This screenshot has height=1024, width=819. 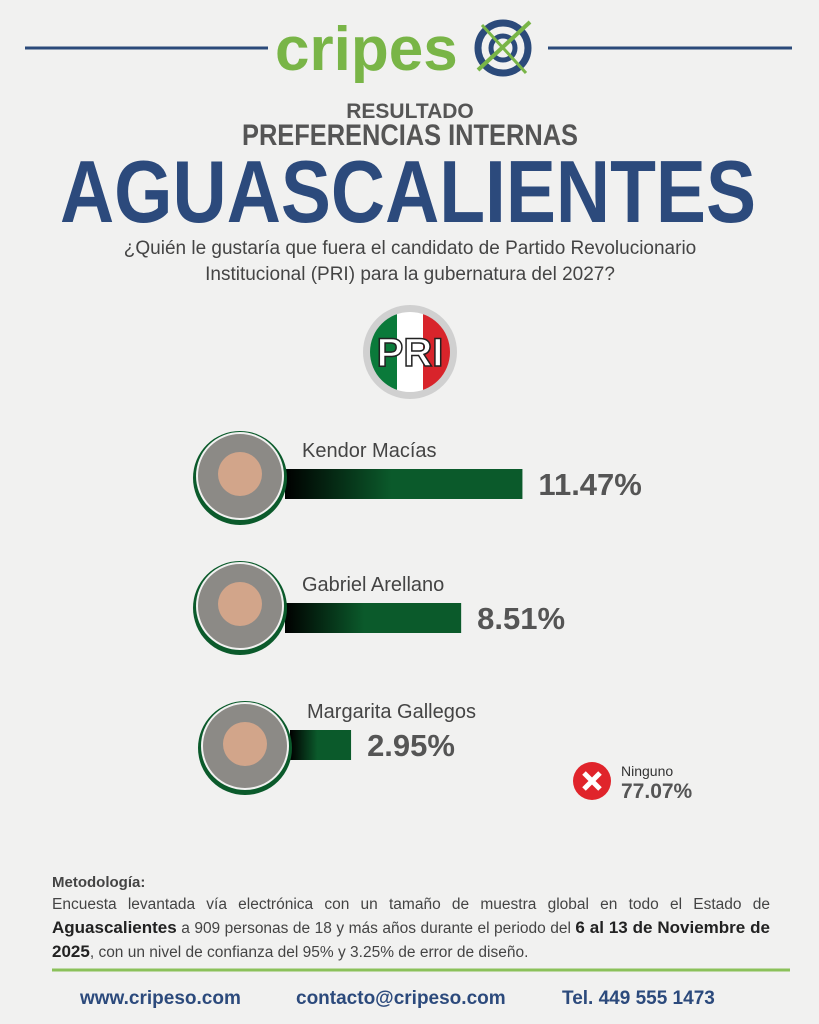 I want to click on party-logo-text: PRI, so click(x=410, y=353).